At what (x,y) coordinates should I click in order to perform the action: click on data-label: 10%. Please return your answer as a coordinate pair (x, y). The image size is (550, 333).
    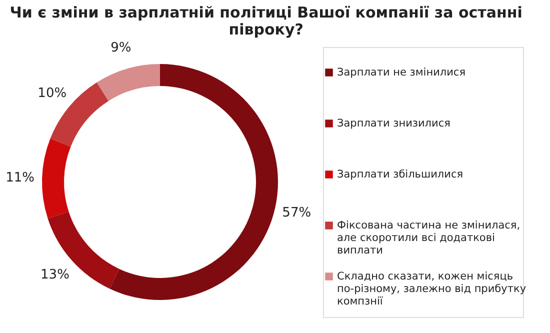
    Looking at the image, I should click on (52, 93).